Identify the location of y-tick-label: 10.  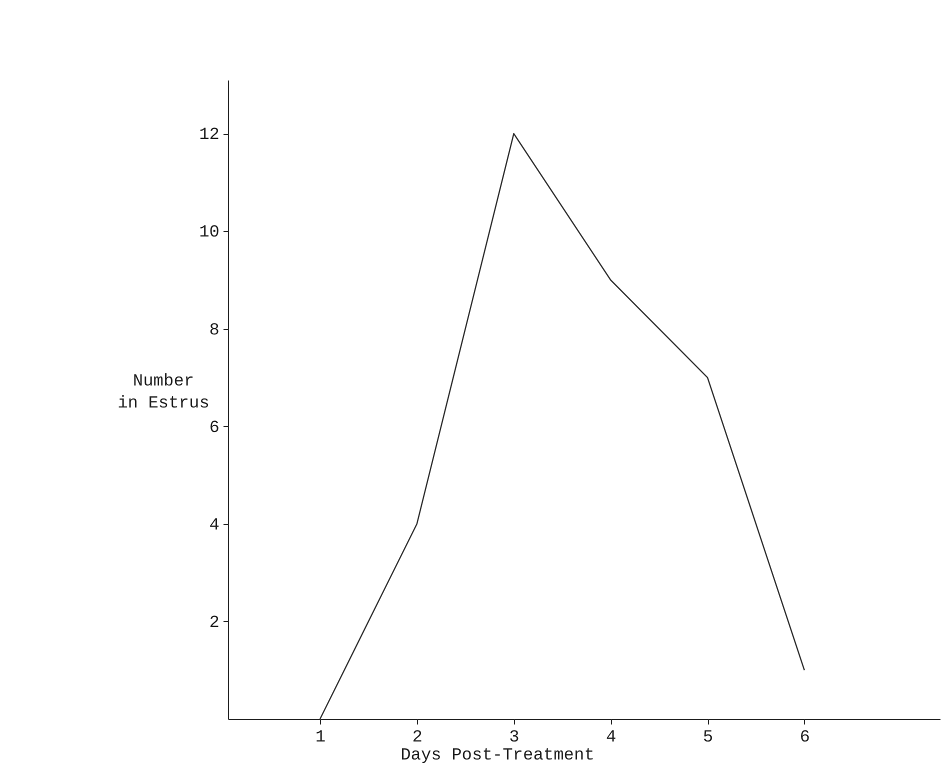
(209, 233).